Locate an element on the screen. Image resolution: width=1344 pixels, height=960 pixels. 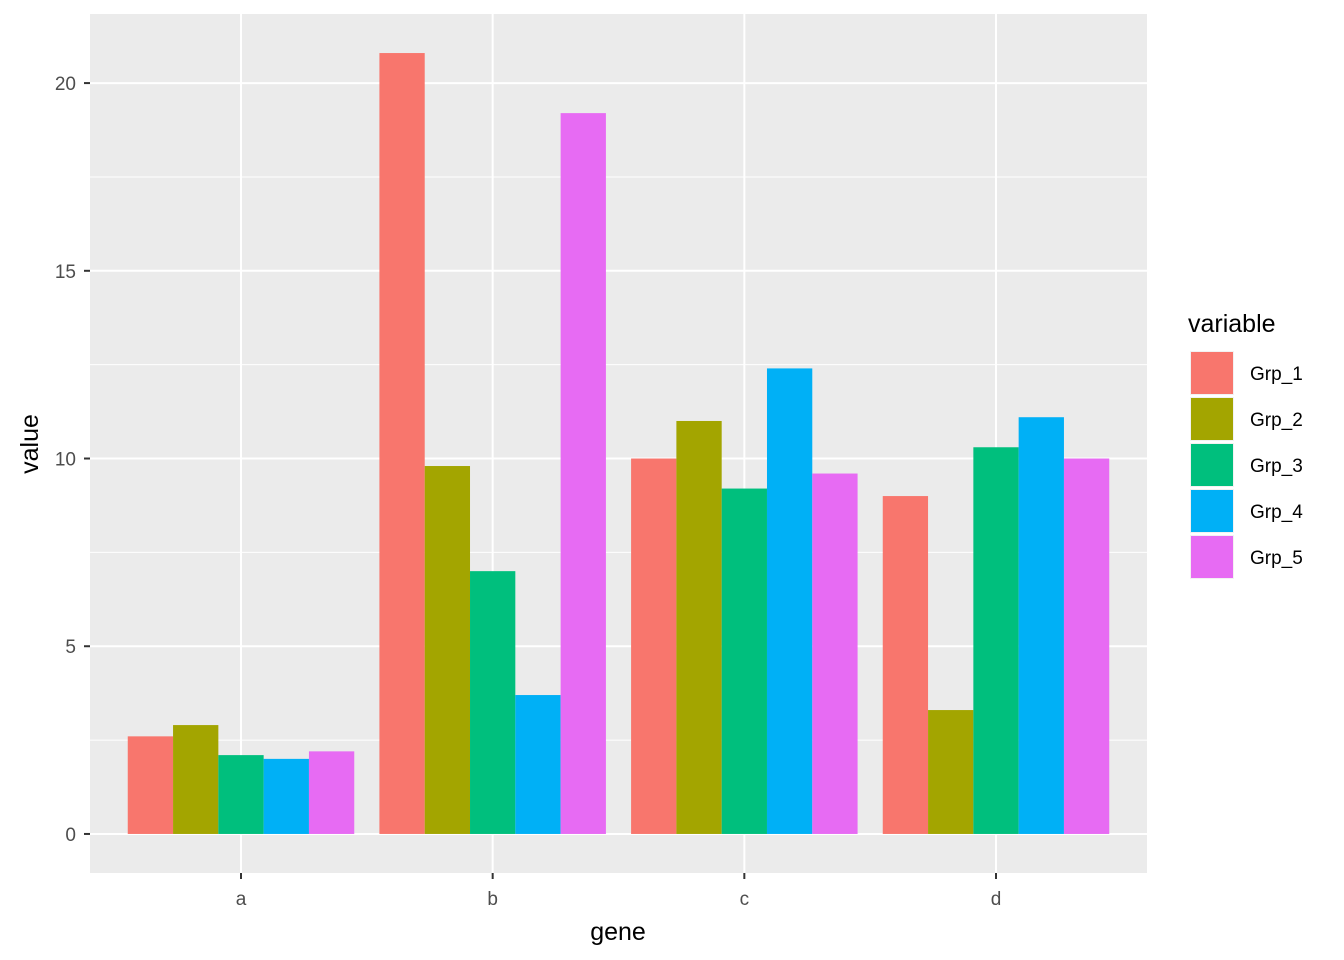
y-tick-label: 20 is located at coordinates (65, 84).